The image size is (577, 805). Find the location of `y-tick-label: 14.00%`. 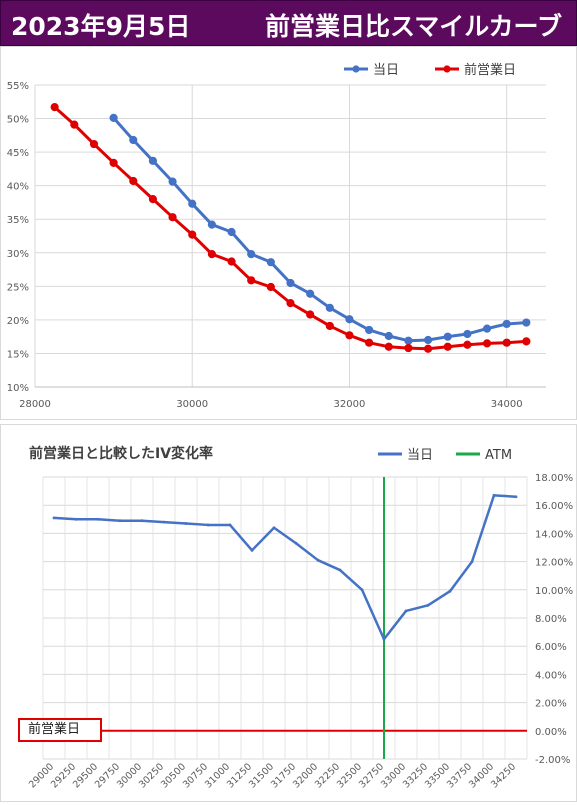

y-tick-label: 14.00% is located at coordinates (554, 534).